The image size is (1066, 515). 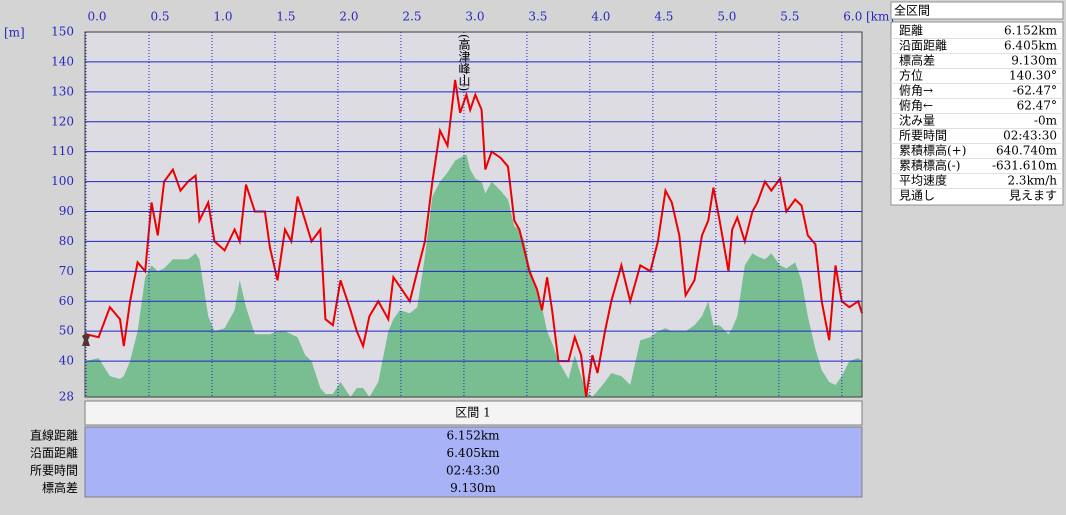 What do you see at coordinates (1030, 136) in the screenshot?
I see `panel-row-value: 02:43:30` at bounding box center [1030, 136].